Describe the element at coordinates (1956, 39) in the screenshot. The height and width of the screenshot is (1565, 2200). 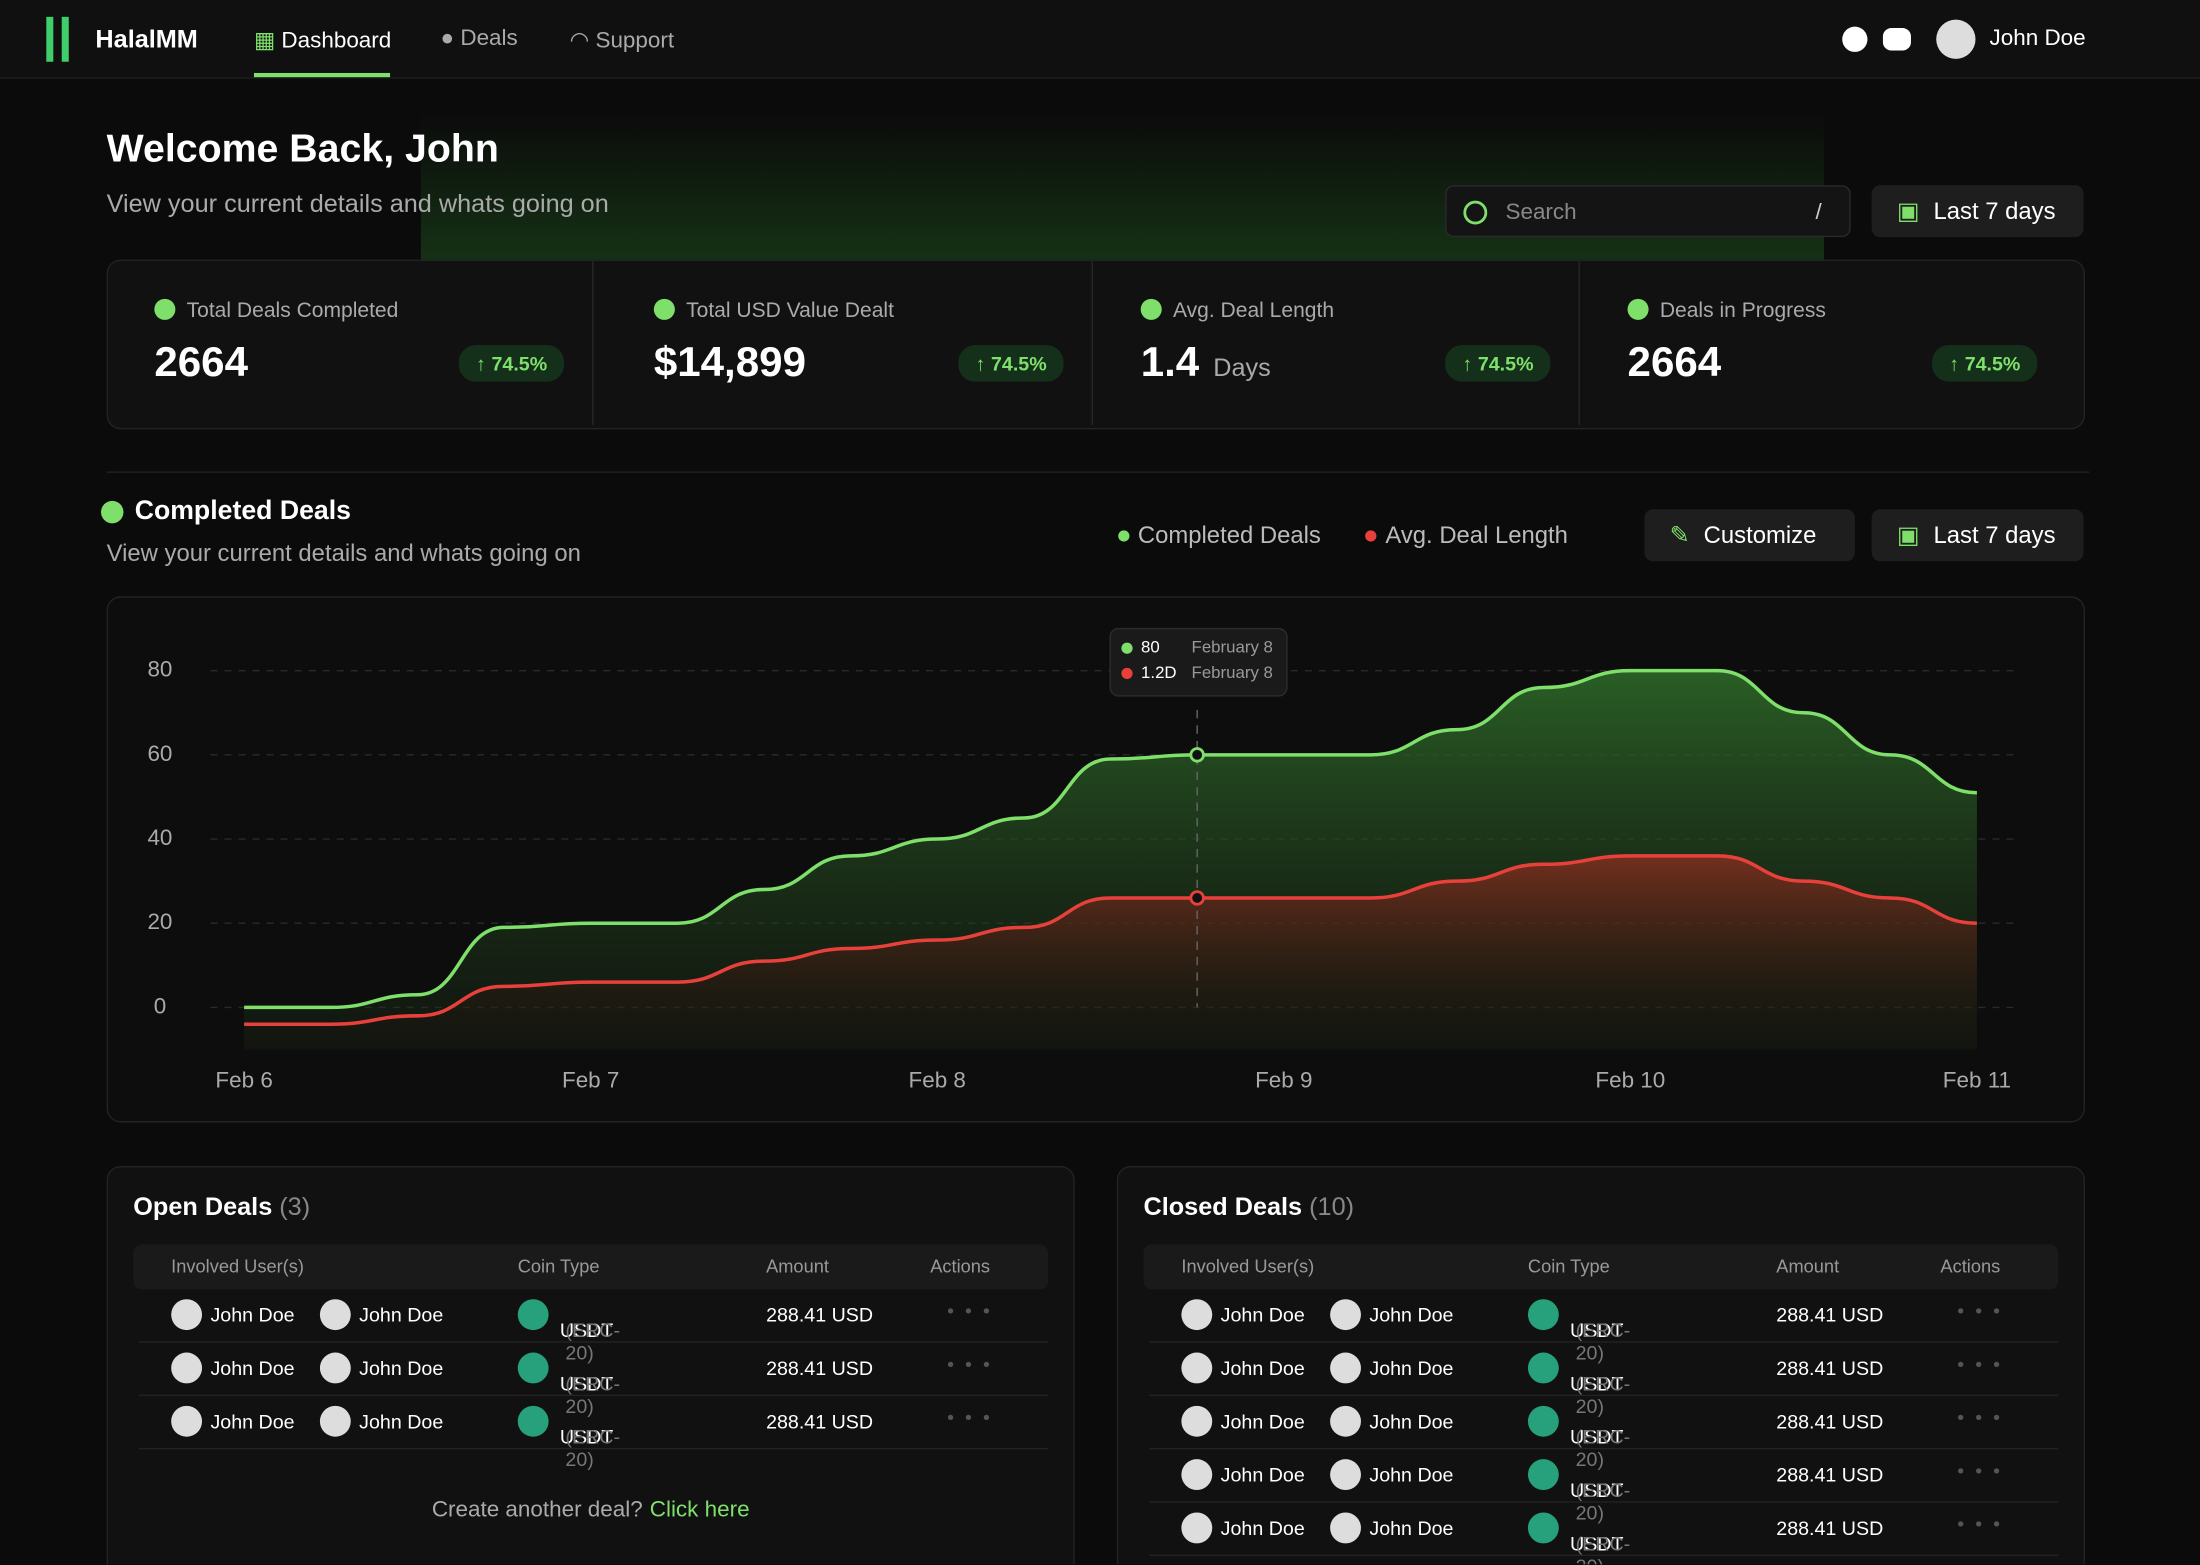
I see `avatar` at that location.